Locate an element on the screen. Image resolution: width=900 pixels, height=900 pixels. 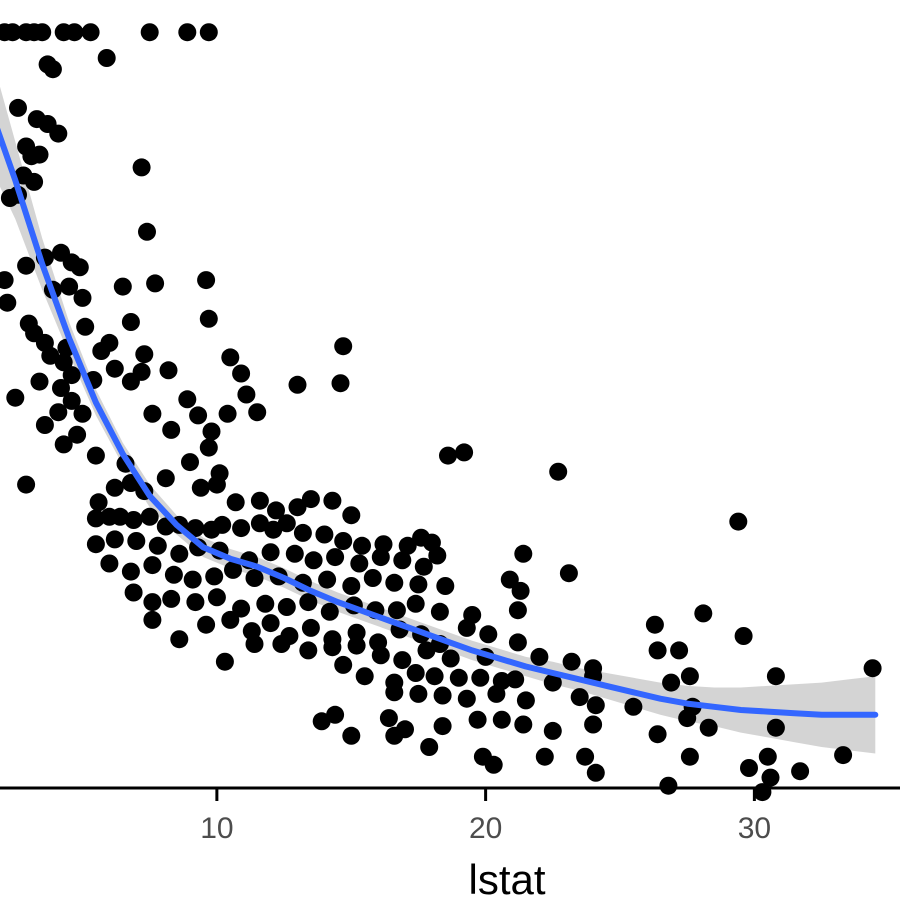
x-tick-label: 30 is located at coordinates (754, 828).